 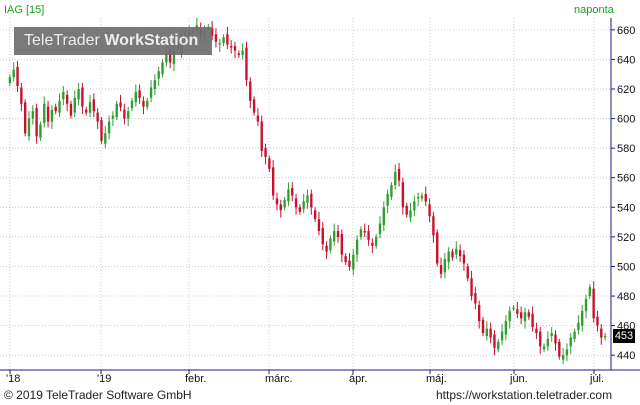 I want to click on source-url: https://workstation.teletrader.com, so click(x=524, y=395).